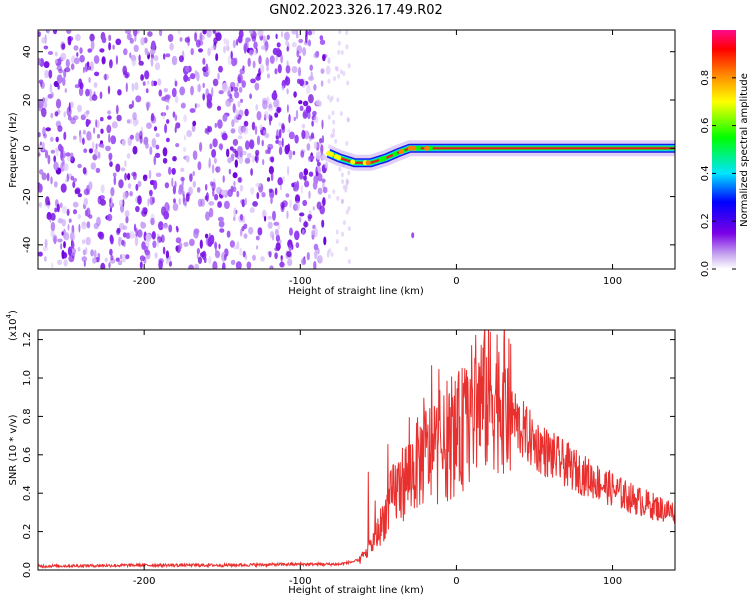  What do you see at coordinates (744, 150) in the screenshot?
I see `colorbar-label: Normalized spectral amplitude` at bounding box center [744, 150].